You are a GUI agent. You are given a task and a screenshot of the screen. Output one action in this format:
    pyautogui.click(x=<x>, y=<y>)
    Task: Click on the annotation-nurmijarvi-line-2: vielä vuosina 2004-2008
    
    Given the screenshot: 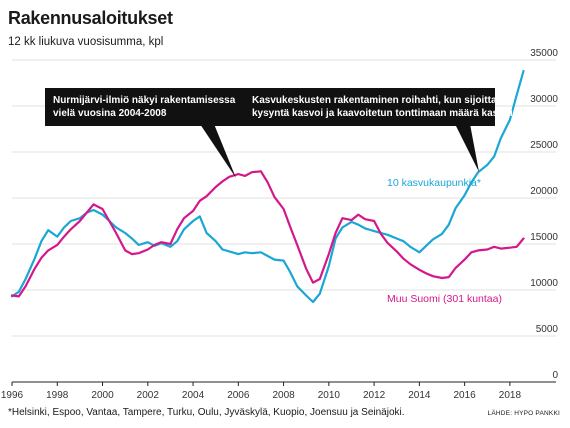 What is the action you would take?
    pyautogui.click(x=110, y=113)
    